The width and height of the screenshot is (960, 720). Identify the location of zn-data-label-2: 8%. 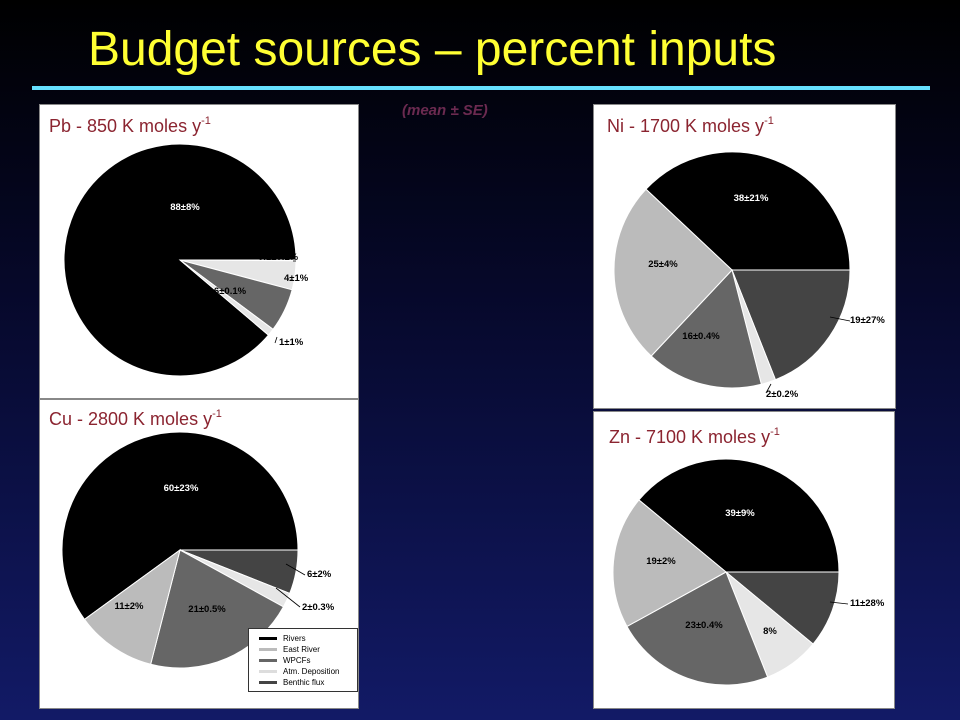
(770, 631).